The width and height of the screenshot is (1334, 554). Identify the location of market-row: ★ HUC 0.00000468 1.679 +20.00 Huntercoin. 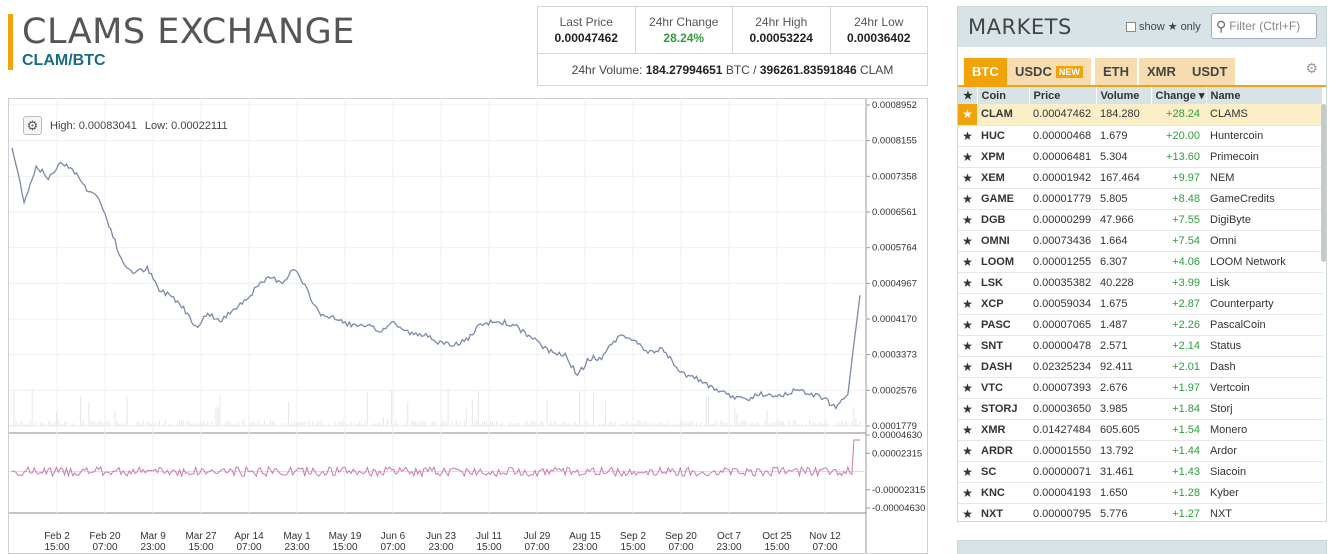
(1140, 136).